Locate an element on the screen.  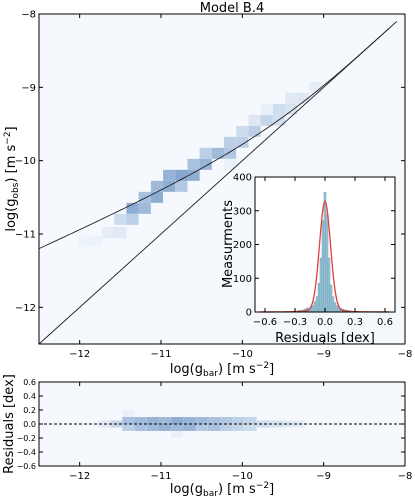
main-x-axis-label: log(gbar) [m s−2] is located at coordinates (222, 370).